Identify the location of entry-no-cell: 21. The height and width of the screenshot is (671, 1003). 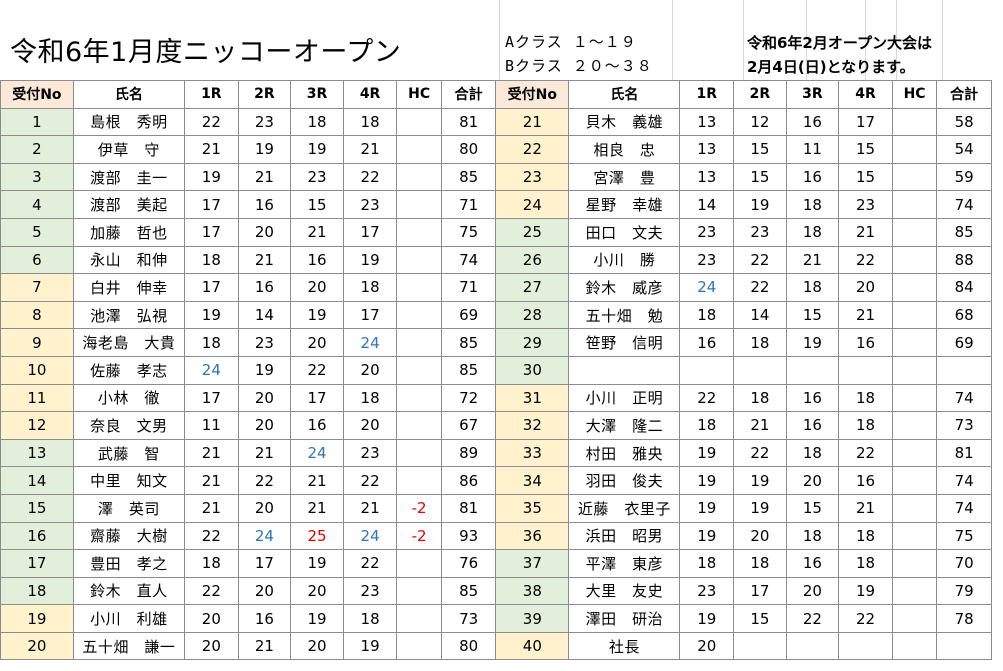
(532, 122).